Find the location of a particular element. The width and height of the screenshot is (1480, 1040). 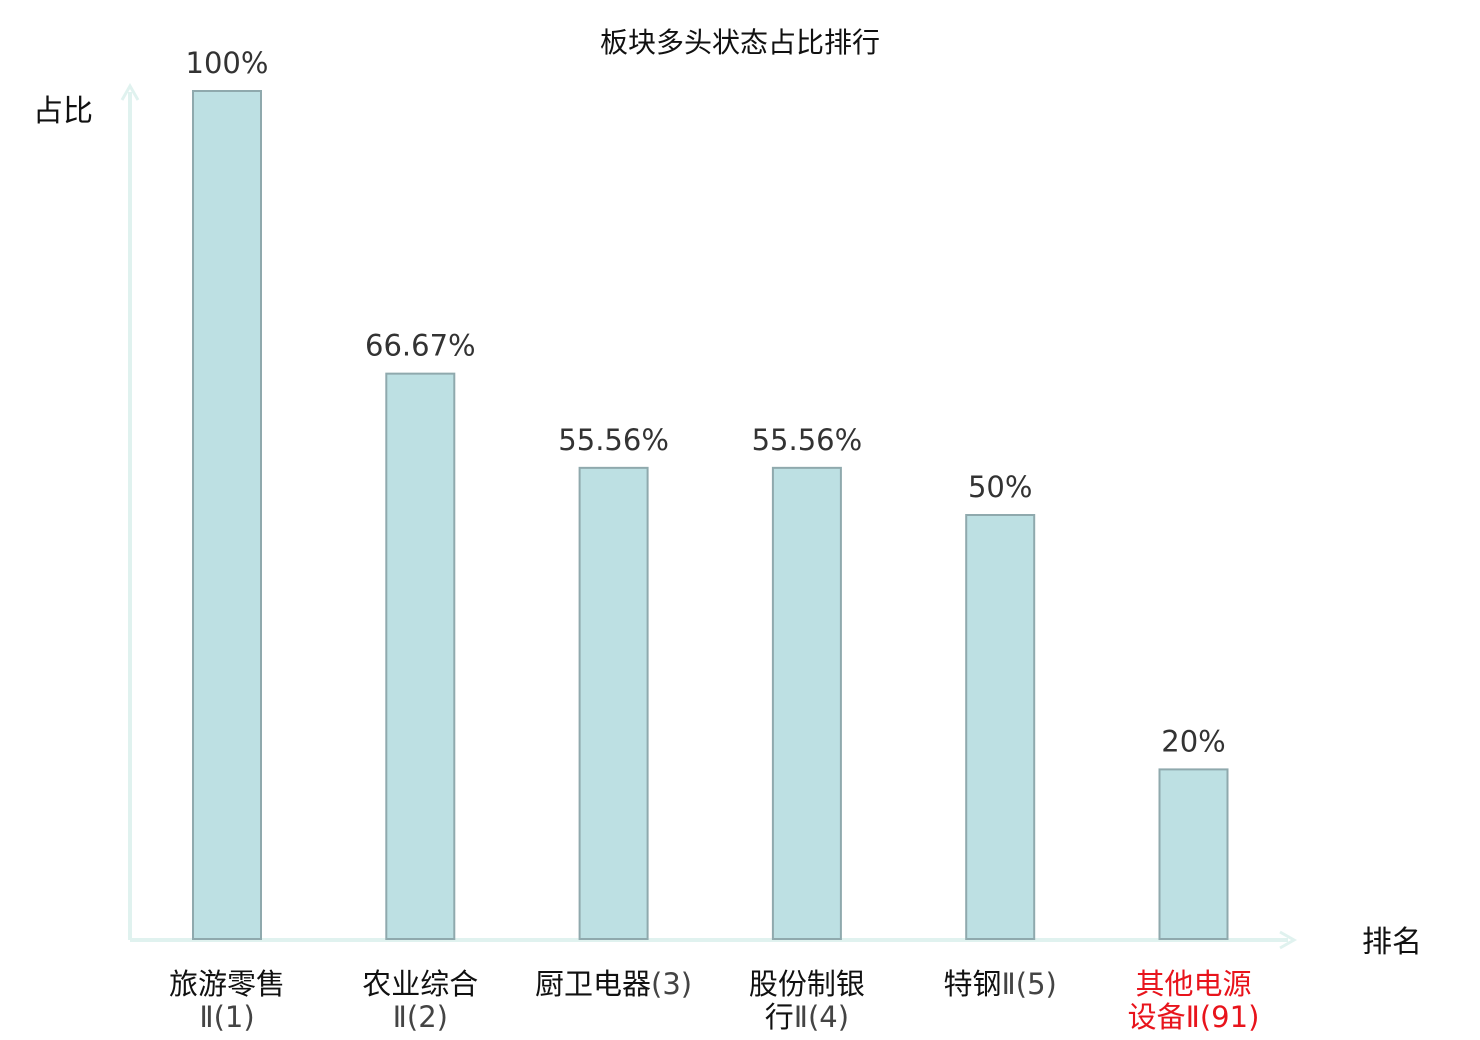

chart-title: 板块多头状态占比排行 is located at coordinates (740, 42).